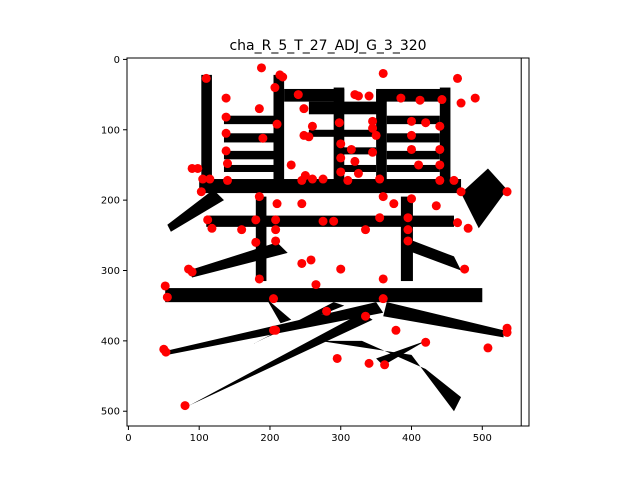  I want to click on chart-title: cha_R_5_T_27_ADJ_G_3_320, so click(327, 46).